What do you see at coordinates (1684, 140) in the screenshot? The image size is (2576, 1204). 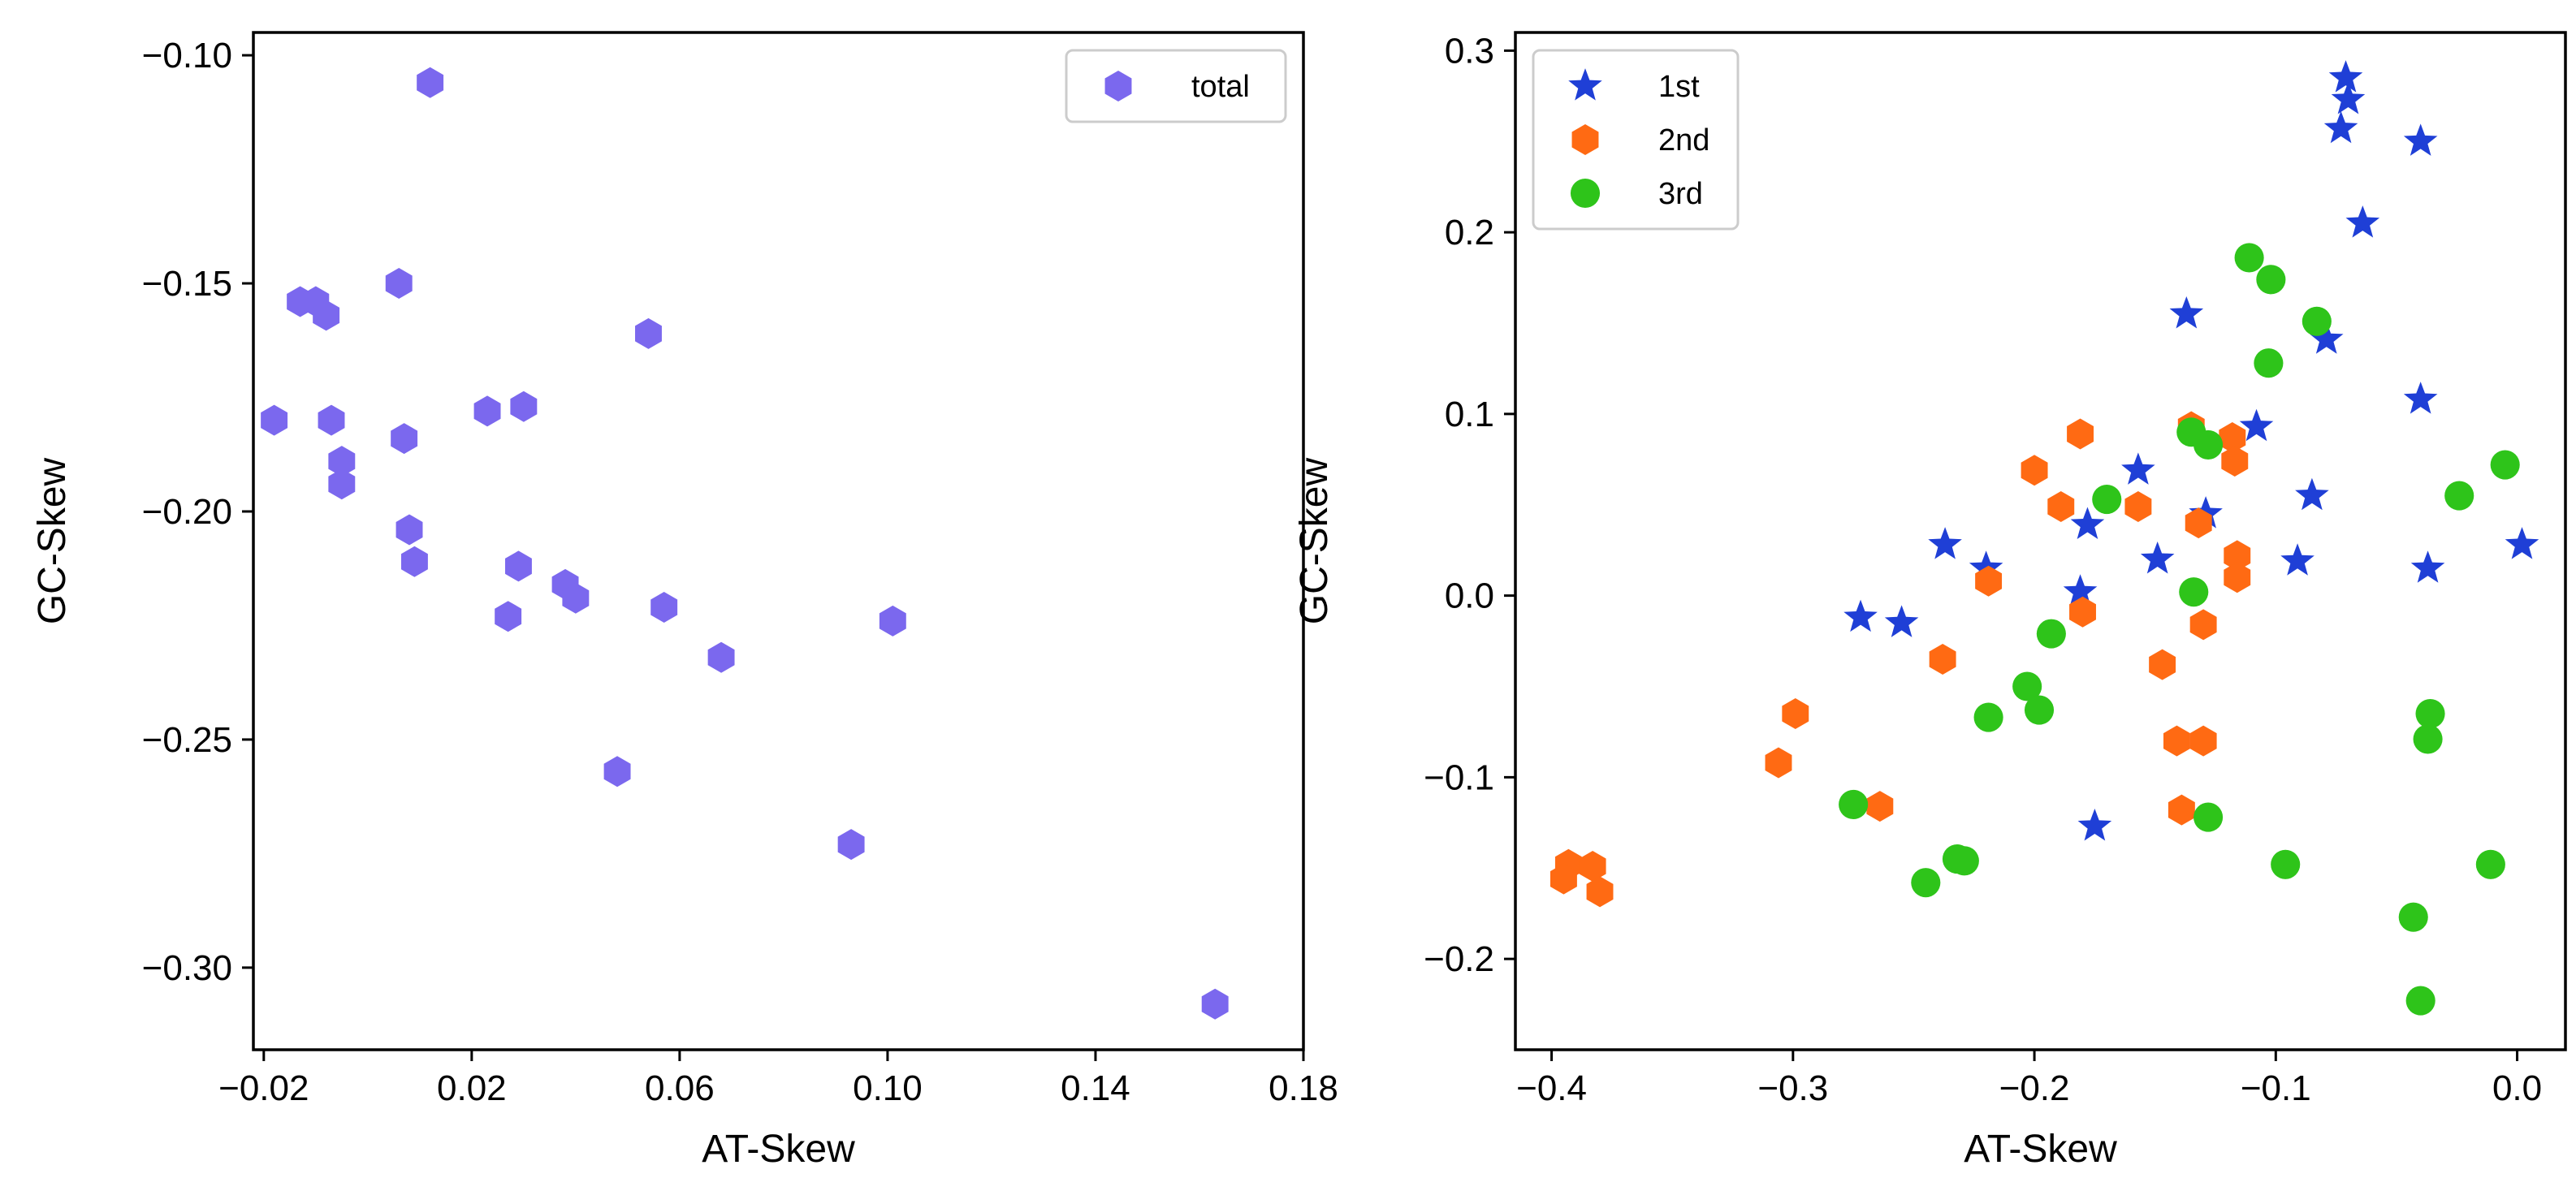 I see `legend-label: 2nd` at bounding box center [1684, 140].